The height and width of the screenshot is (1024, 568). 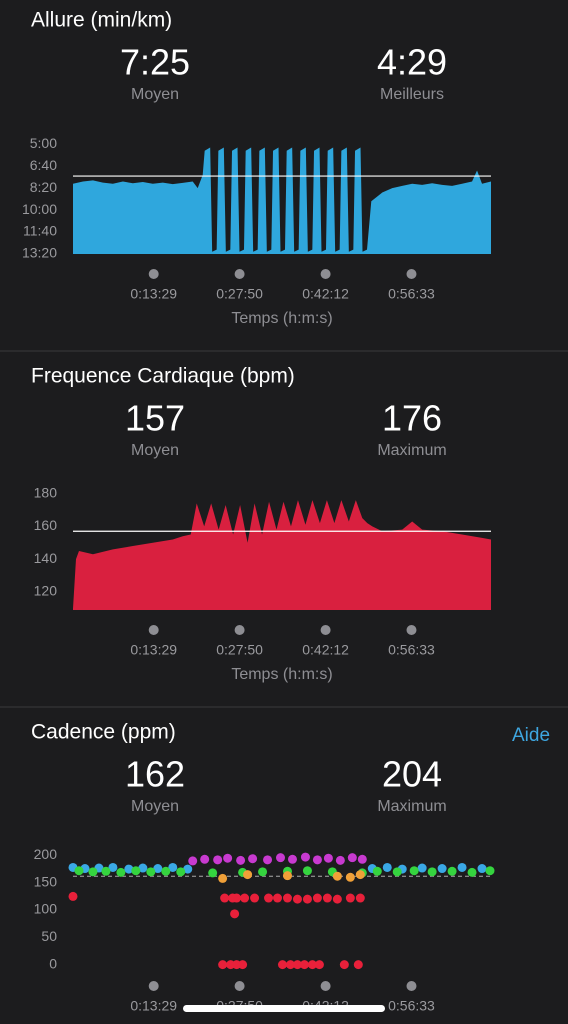 What do you see at coordinates (43, 143) in the screenshot?
I see `y-tick-label: 5:00` at bounding box center [43, 143].